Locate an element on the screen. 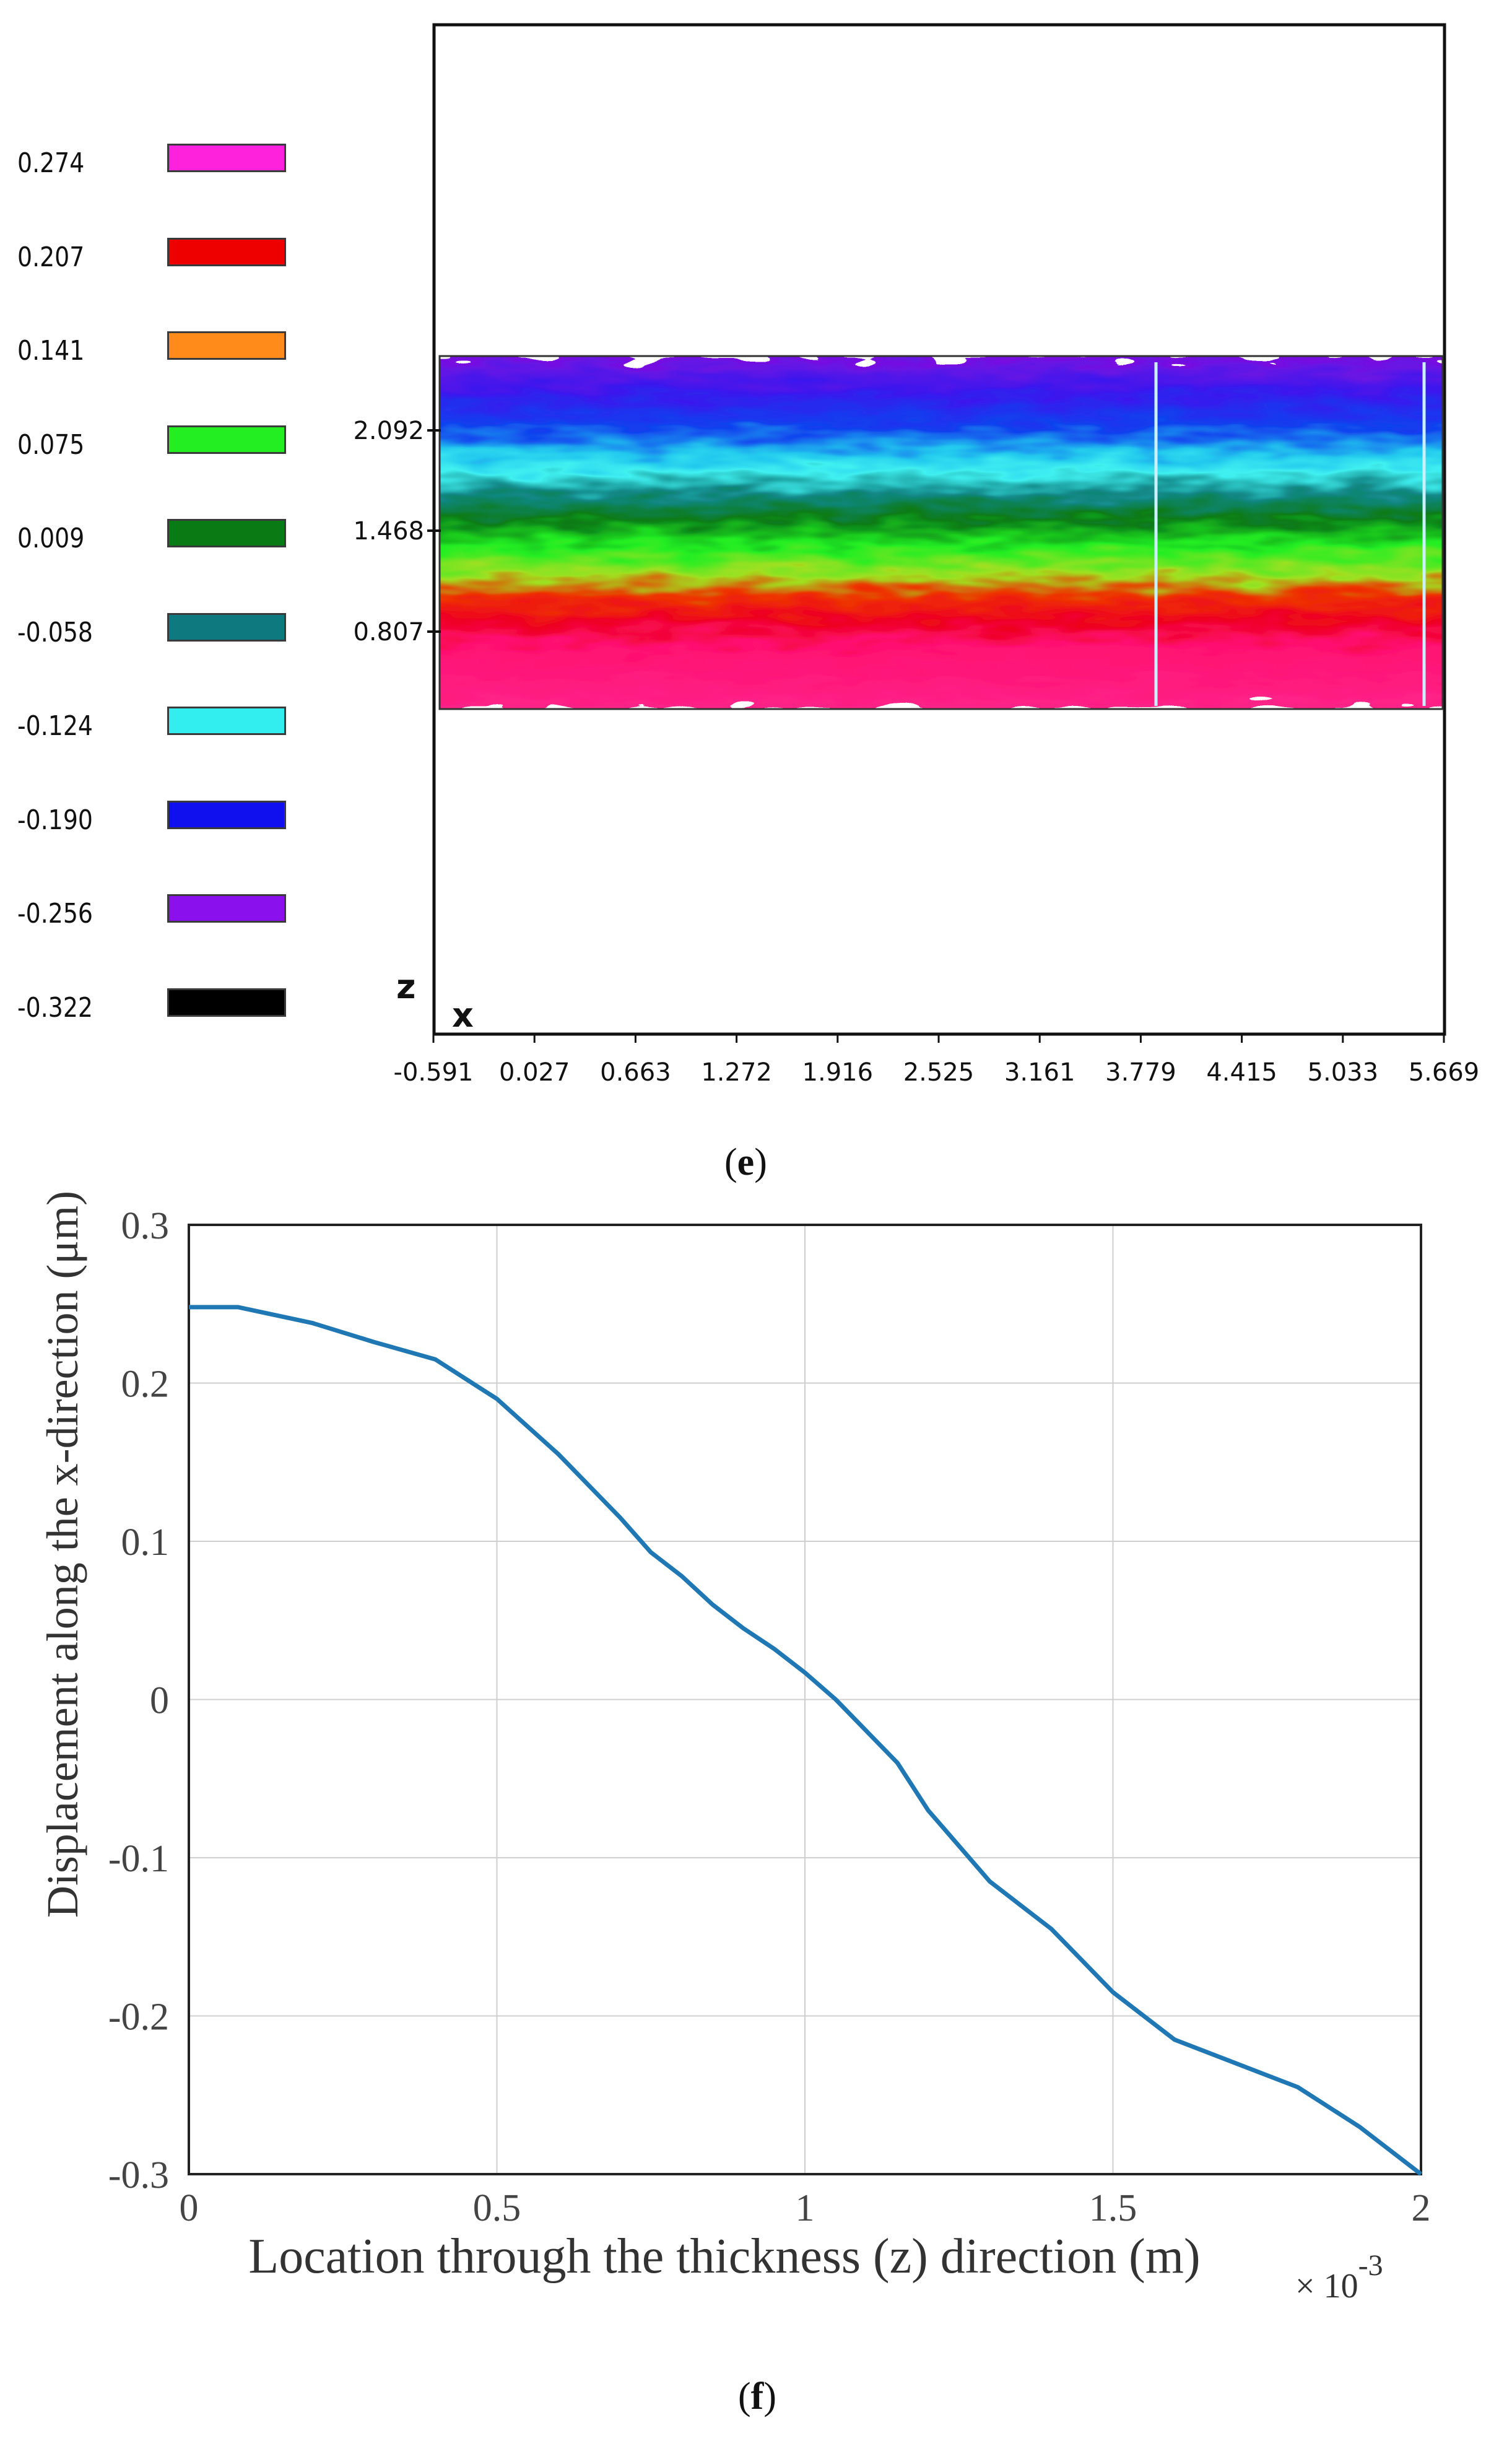 Image resolution: width=1512 pixels, height=2459 pixels. z-axis-ticks: 2.092 1.468 0.807 is located at coordinates (397, 531).